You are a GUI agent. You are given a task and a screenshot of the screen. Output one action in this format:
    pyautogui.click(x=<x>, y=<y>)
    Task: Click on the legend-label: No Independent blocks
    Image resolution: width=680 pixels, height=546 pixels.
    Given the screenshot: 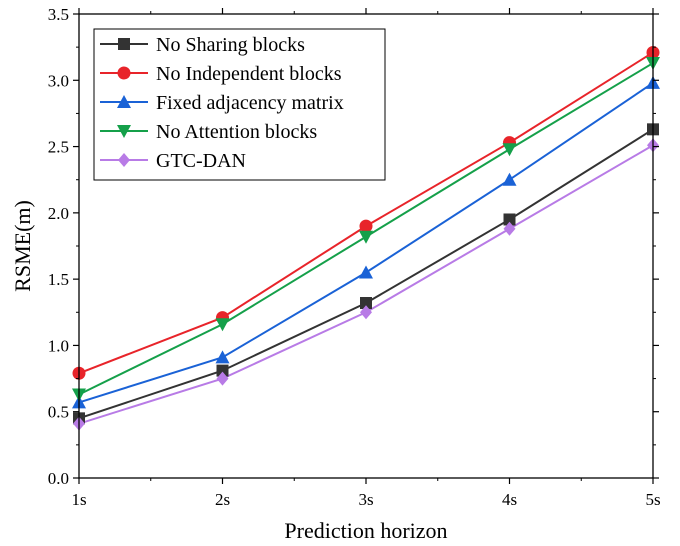 What is the action you would take?
    pyautogui.click(x=249, y=74)
    